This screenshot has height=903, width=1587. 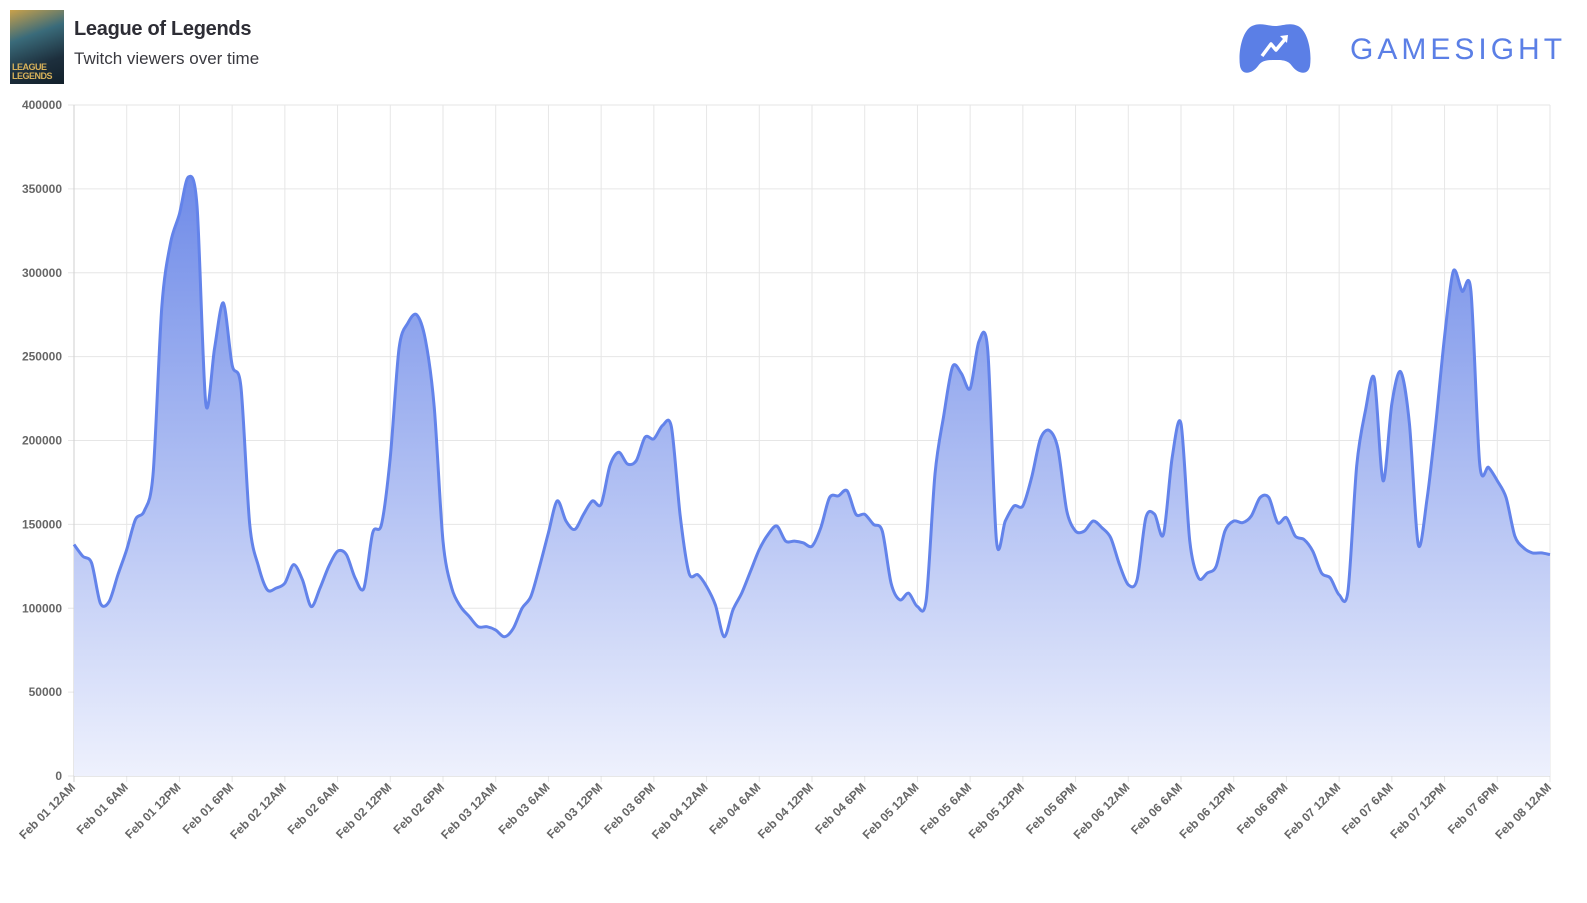 What do you see at coordinates (1275, 48) in the screenshot?
I see `gamesight-controller-logo-icon` at bounding box center [1275, 48].